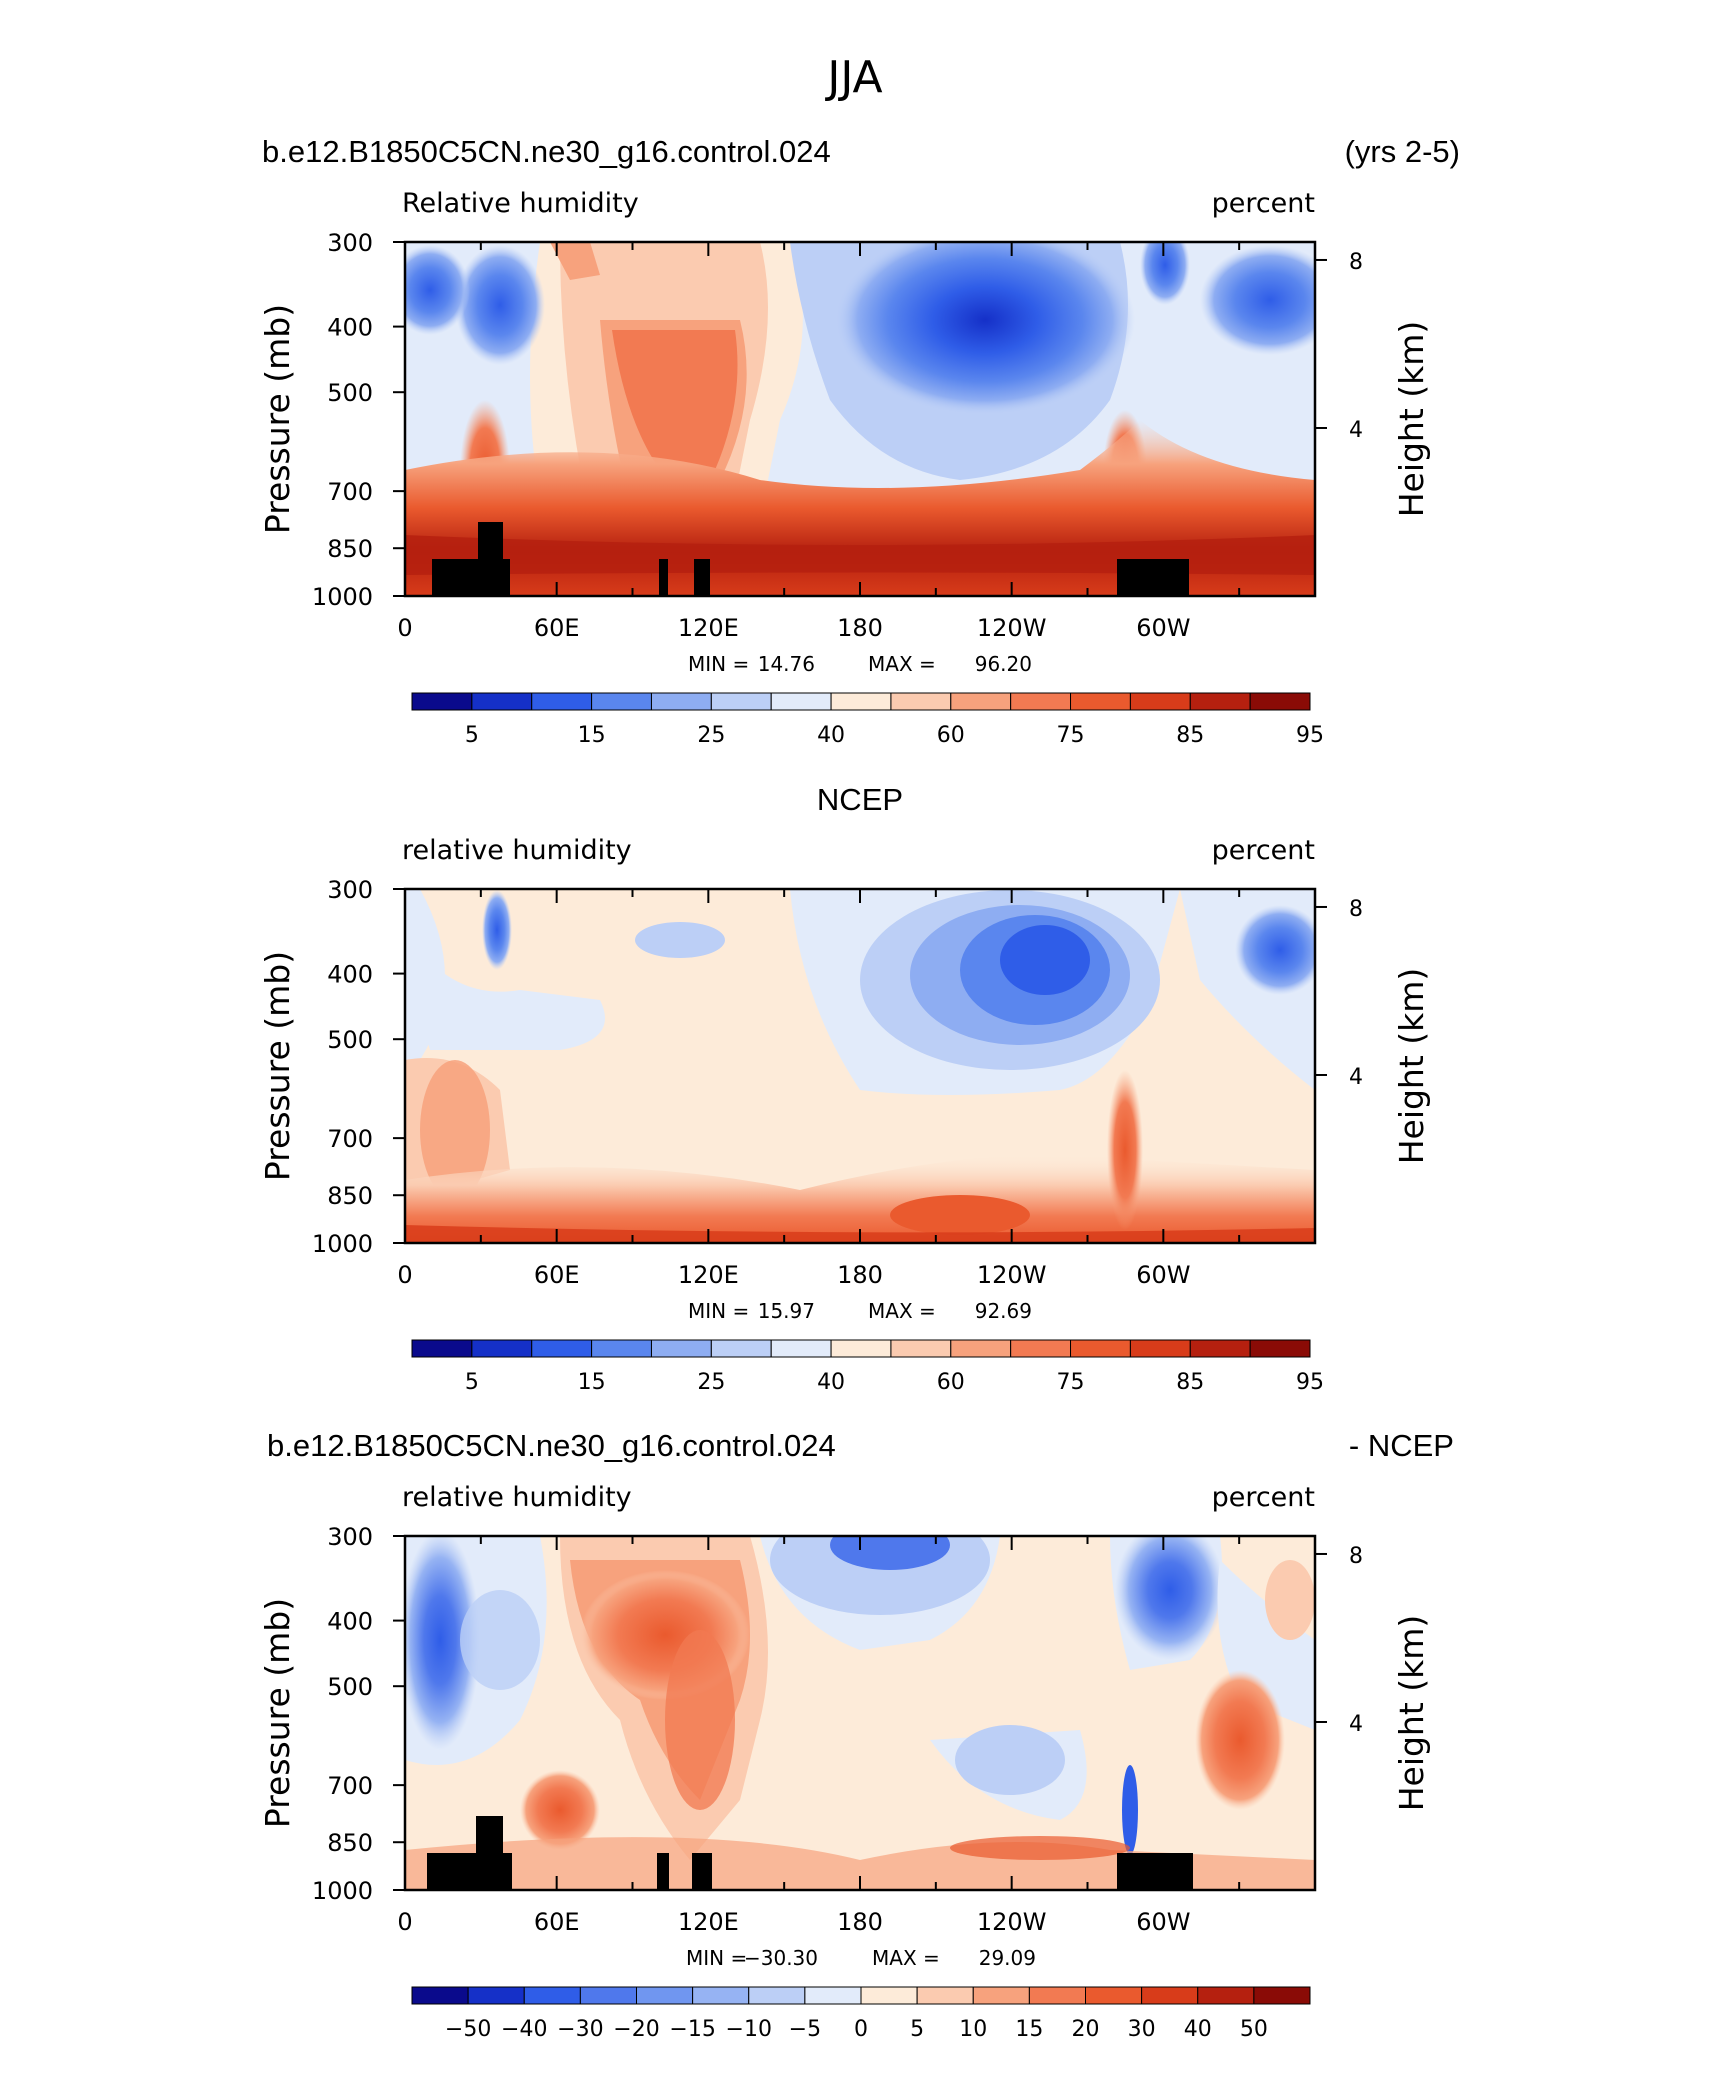 Image resolution: width=1710 pixels, height=2074 pixels. I want to click on panel-model-max-value: 96.20, so click(1003, 664).